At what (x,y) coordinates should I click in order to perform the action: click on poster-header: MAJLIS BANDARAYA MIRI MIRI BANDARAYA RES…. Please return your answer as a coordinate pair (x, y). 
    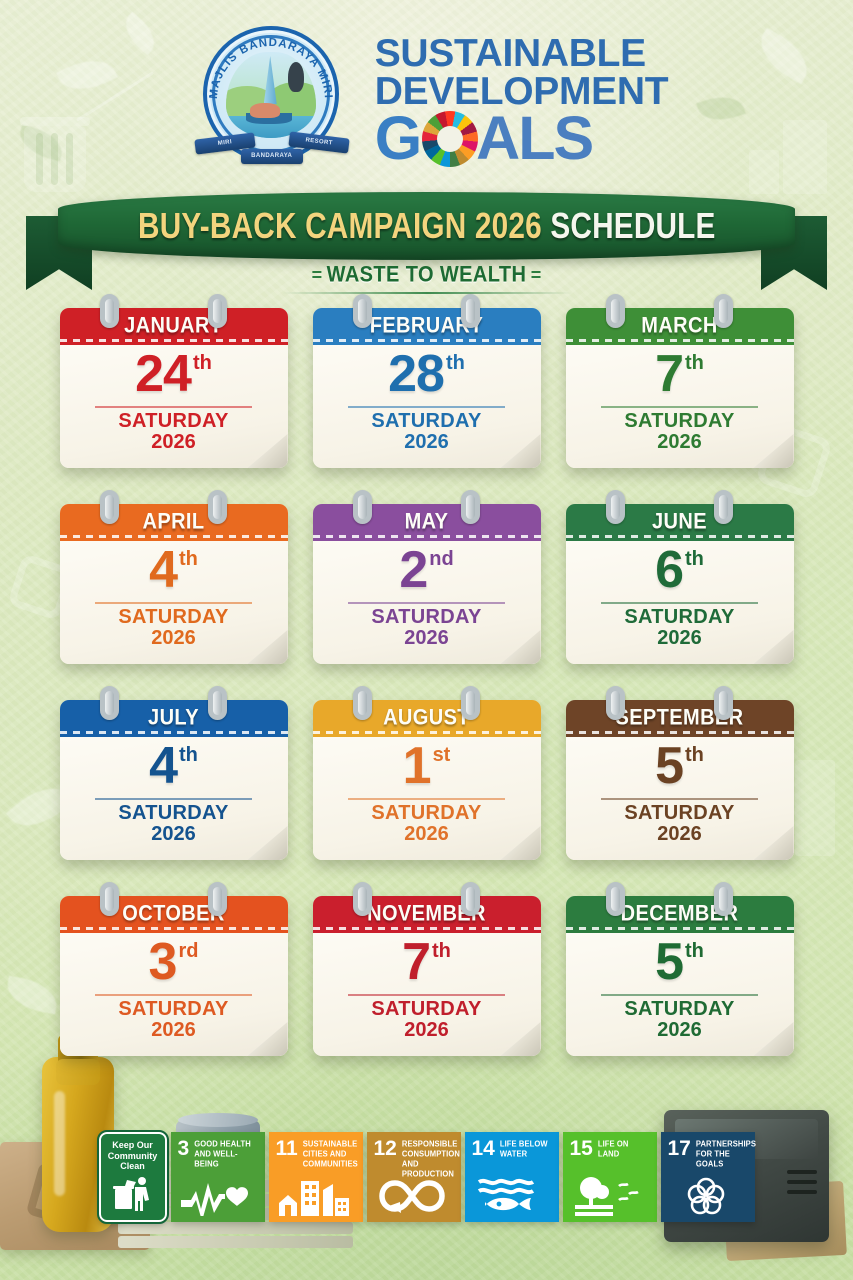
    Looking at the image, I should click on (426, 90).